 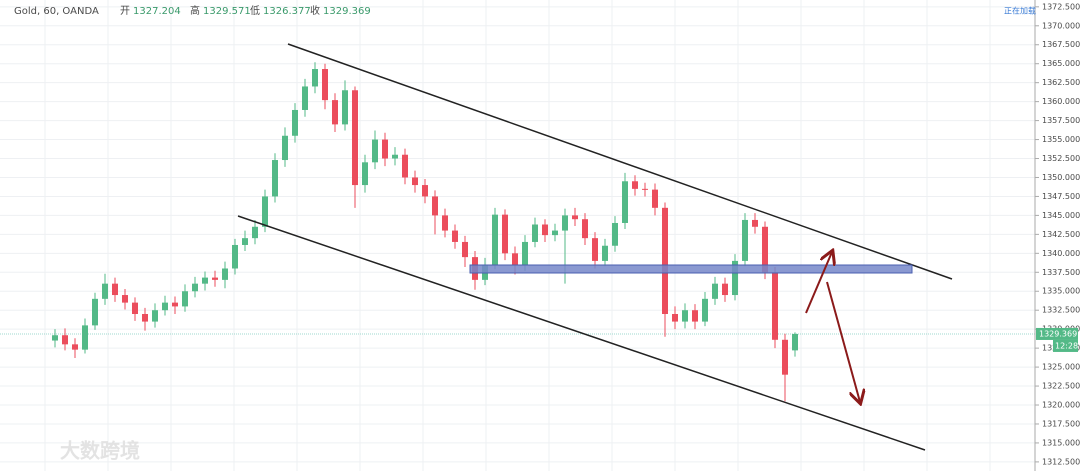 What do you see at coordinates (1020, 11) in the screenshot?
I see `status: 正在加载` at bounding box center [1020, 11].